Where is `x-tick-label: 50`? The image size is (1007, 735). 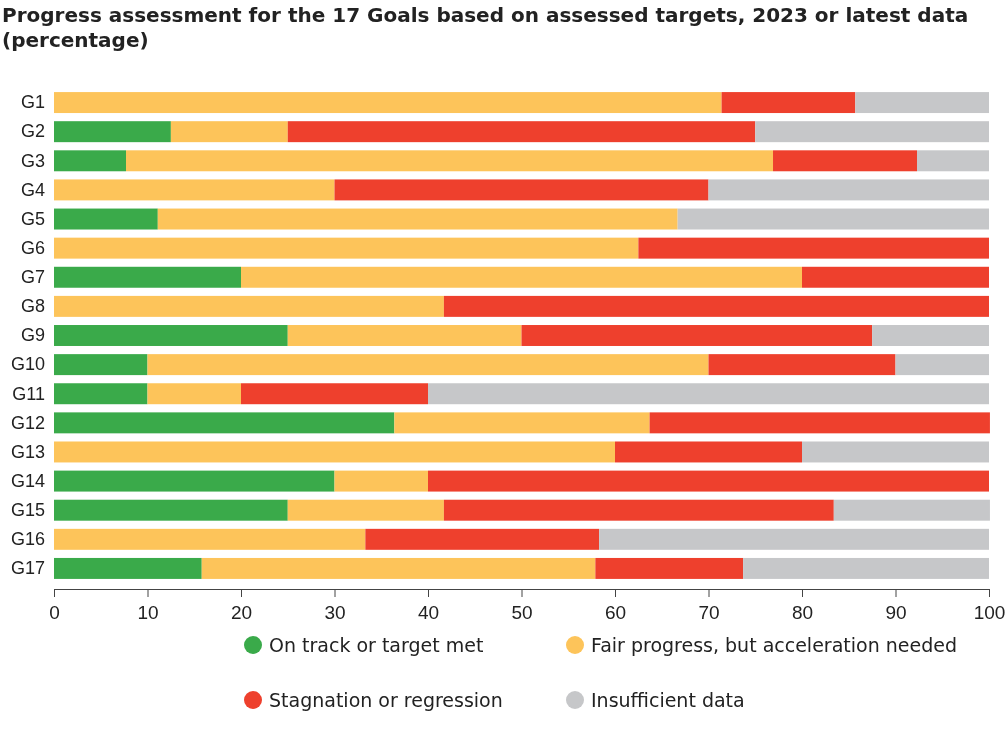
x-tick-label: 50 is located at coordinates (522, 612).